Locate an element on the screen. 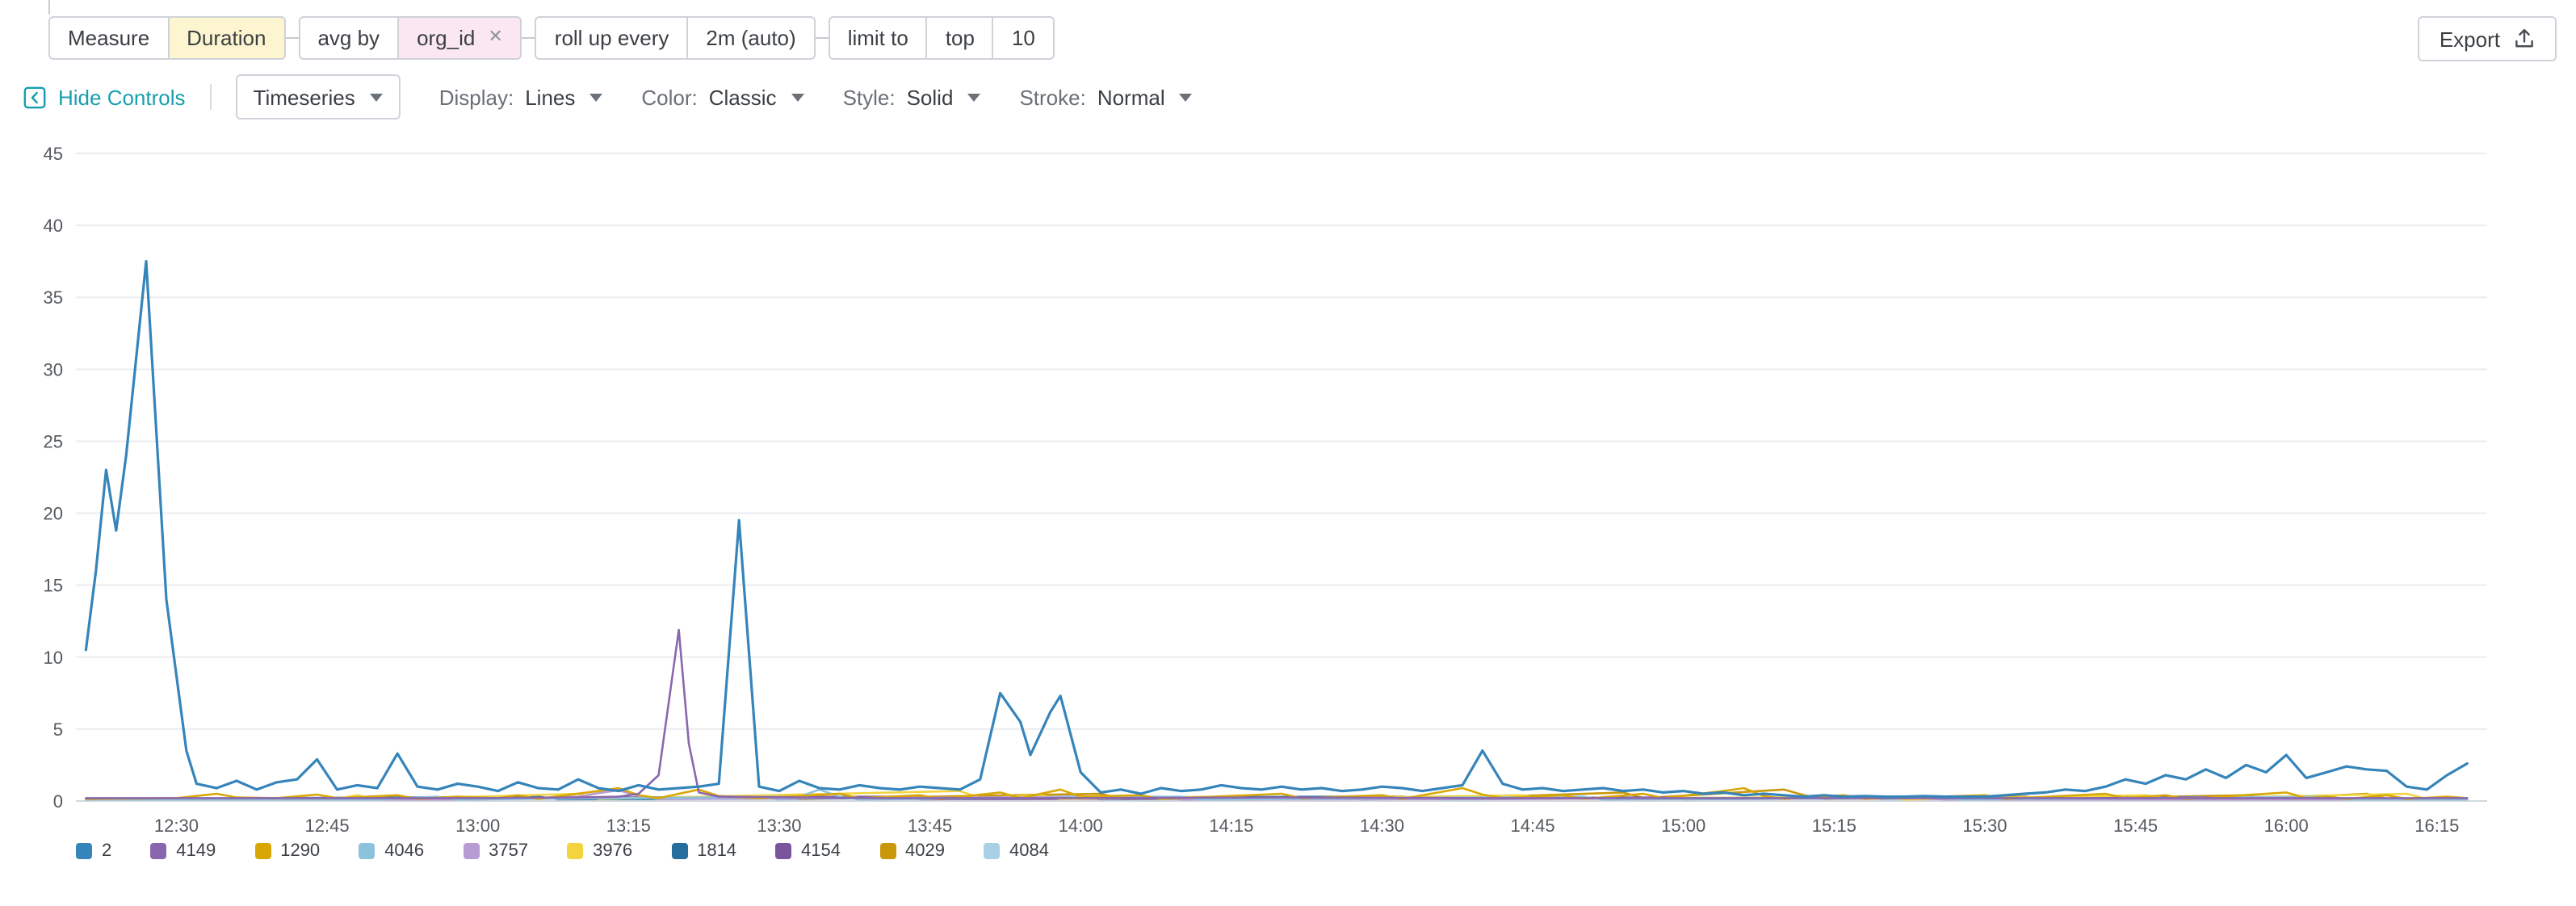 This screenshot has width=2576, height=906. rollup-value-token: 2m (auto) is located at coordinates (751, 38).